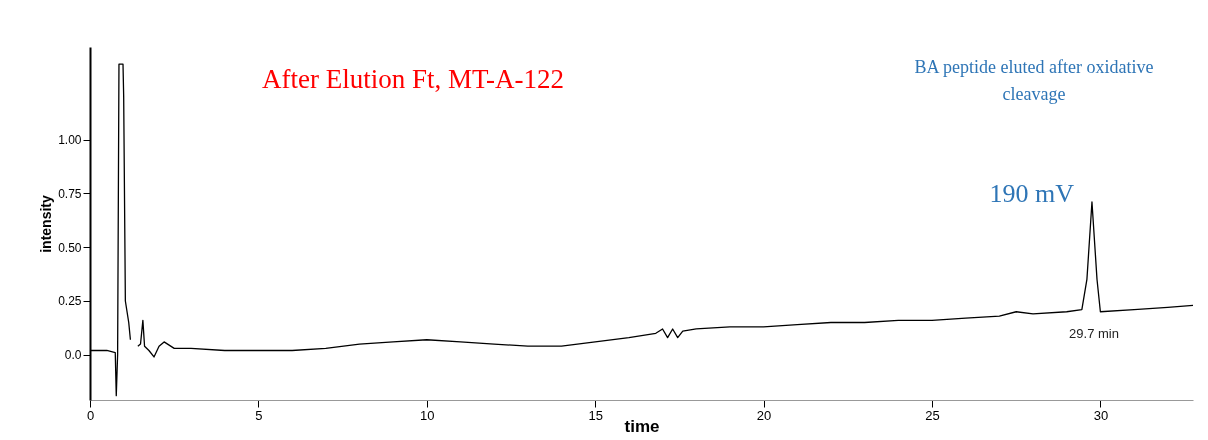 This screenshot has height=440, width=1208. I want to click on y-tick-label: 0.25, so click(70, 301).